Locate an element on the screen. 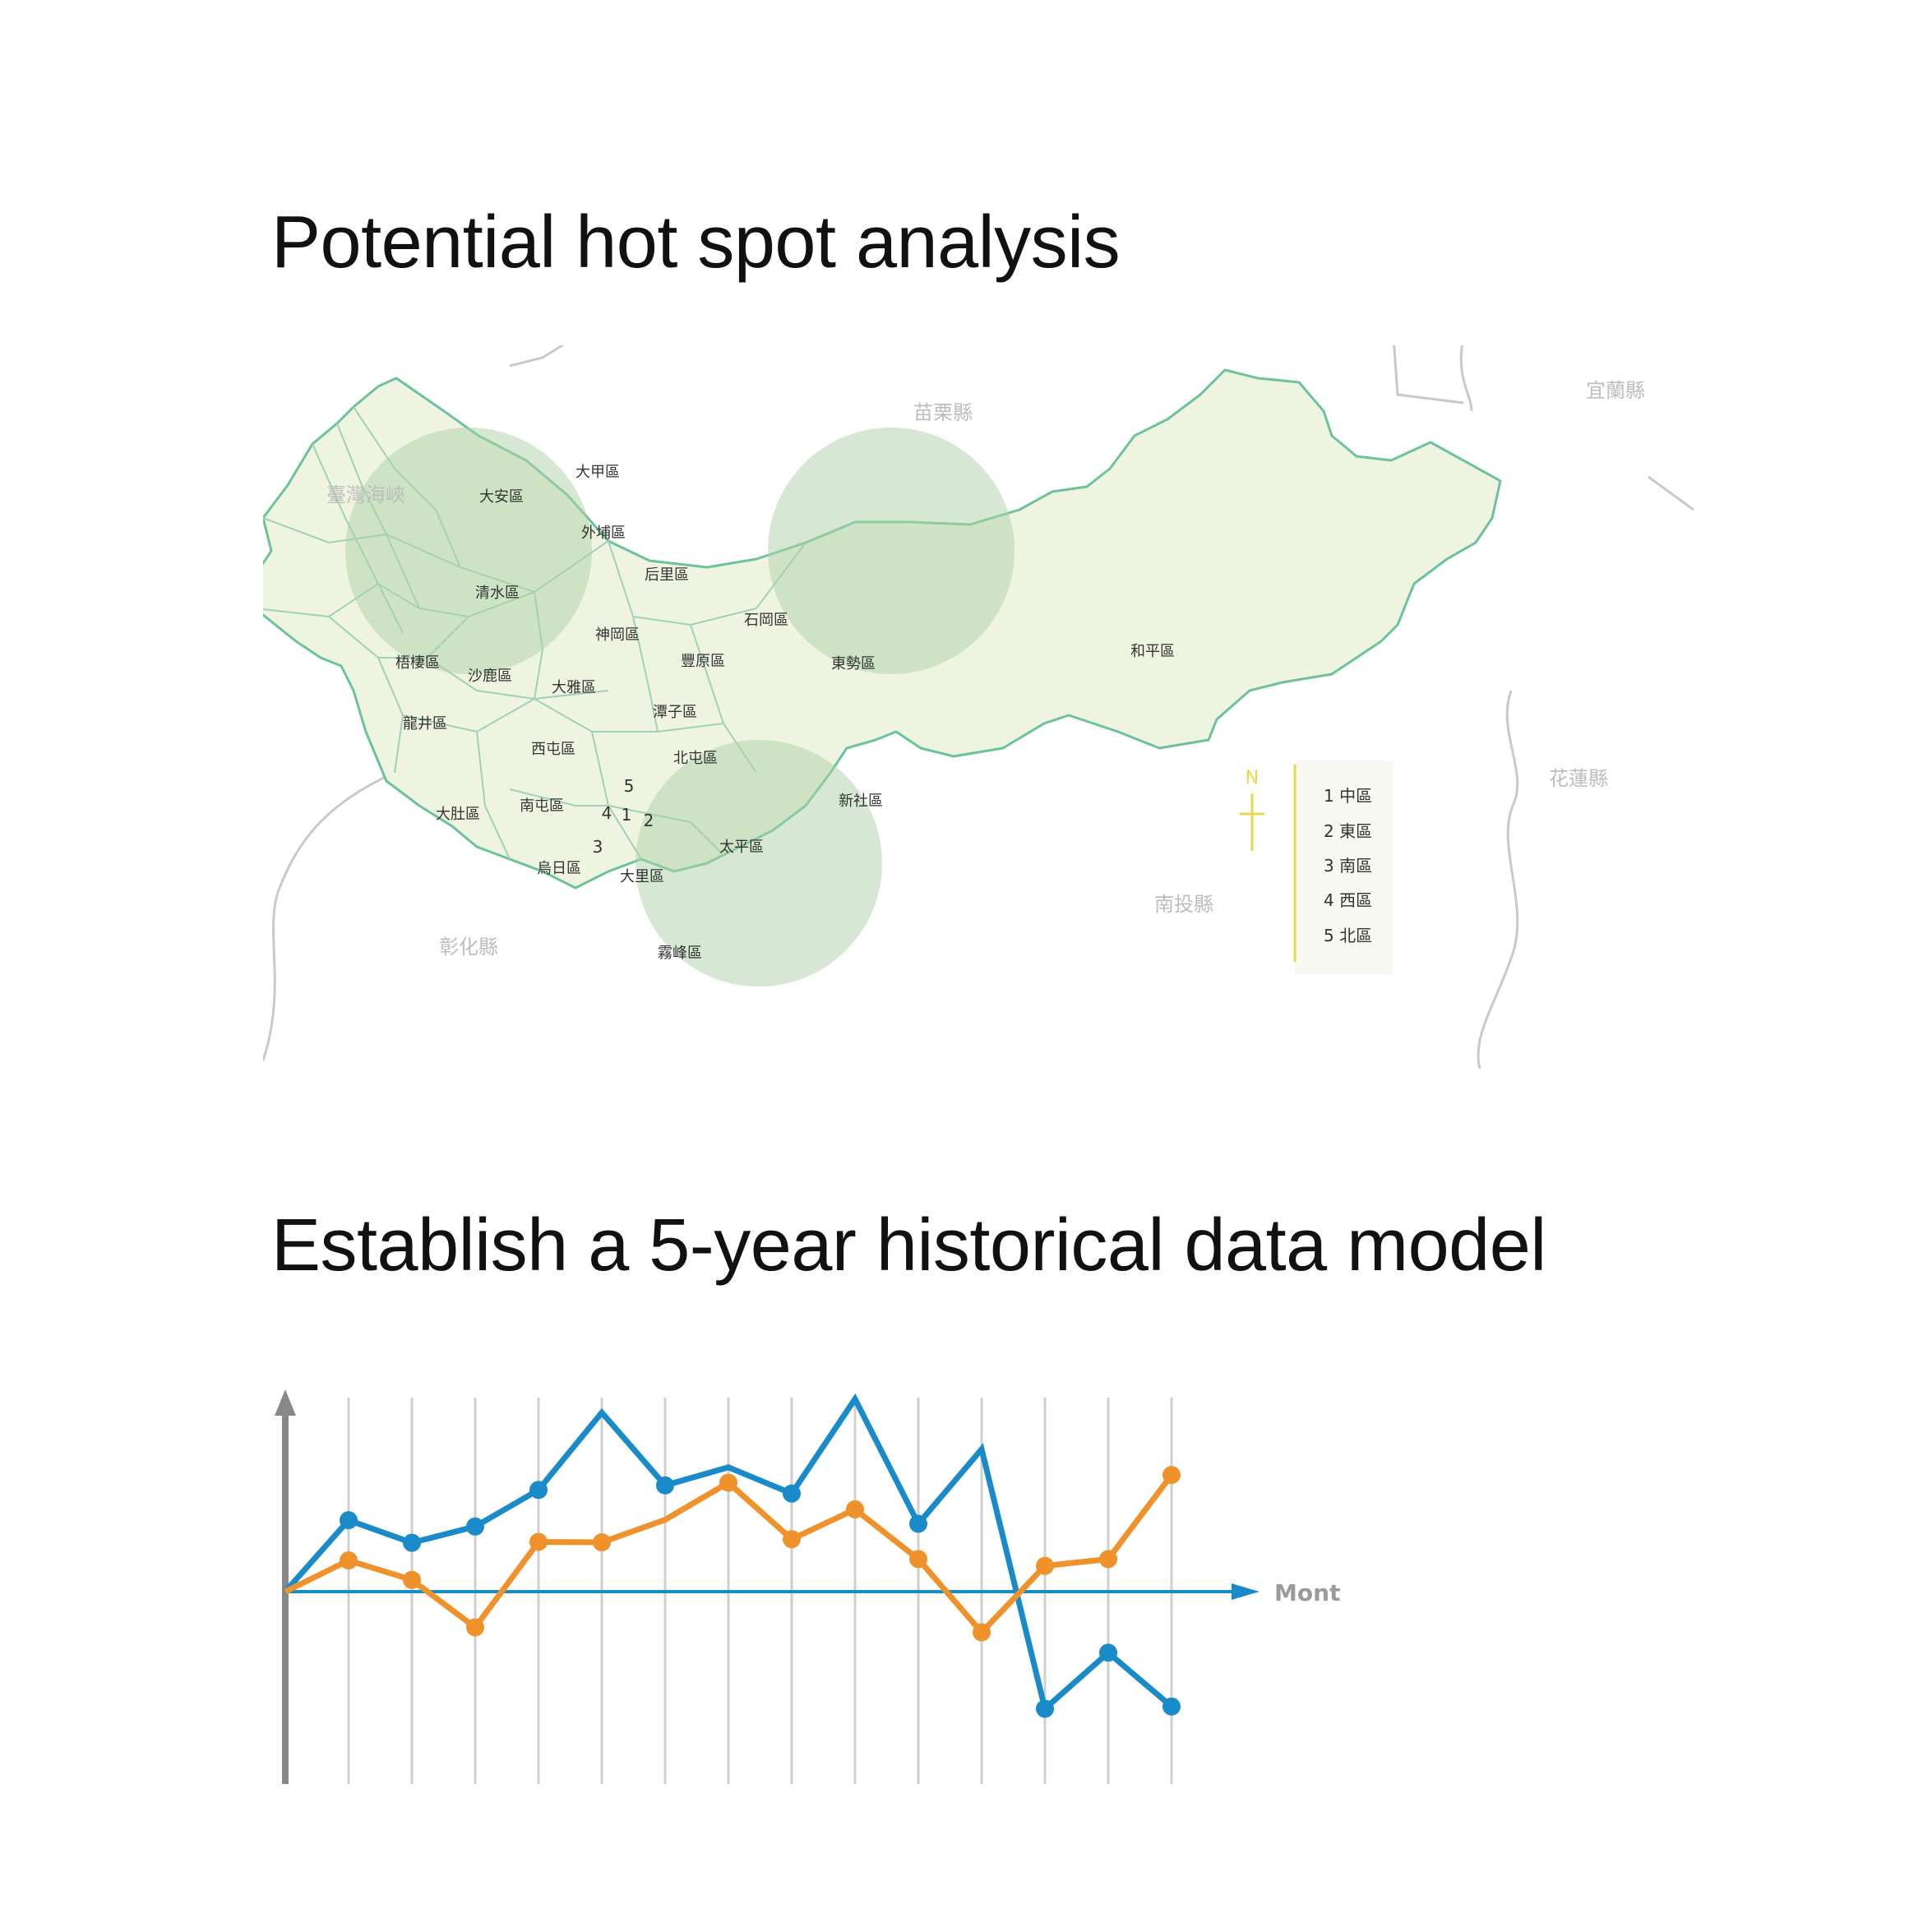 The height and width of the screenshot is (1932, 1932). outside-label: 臺灣海峽 is located at coordinates (365, 494).